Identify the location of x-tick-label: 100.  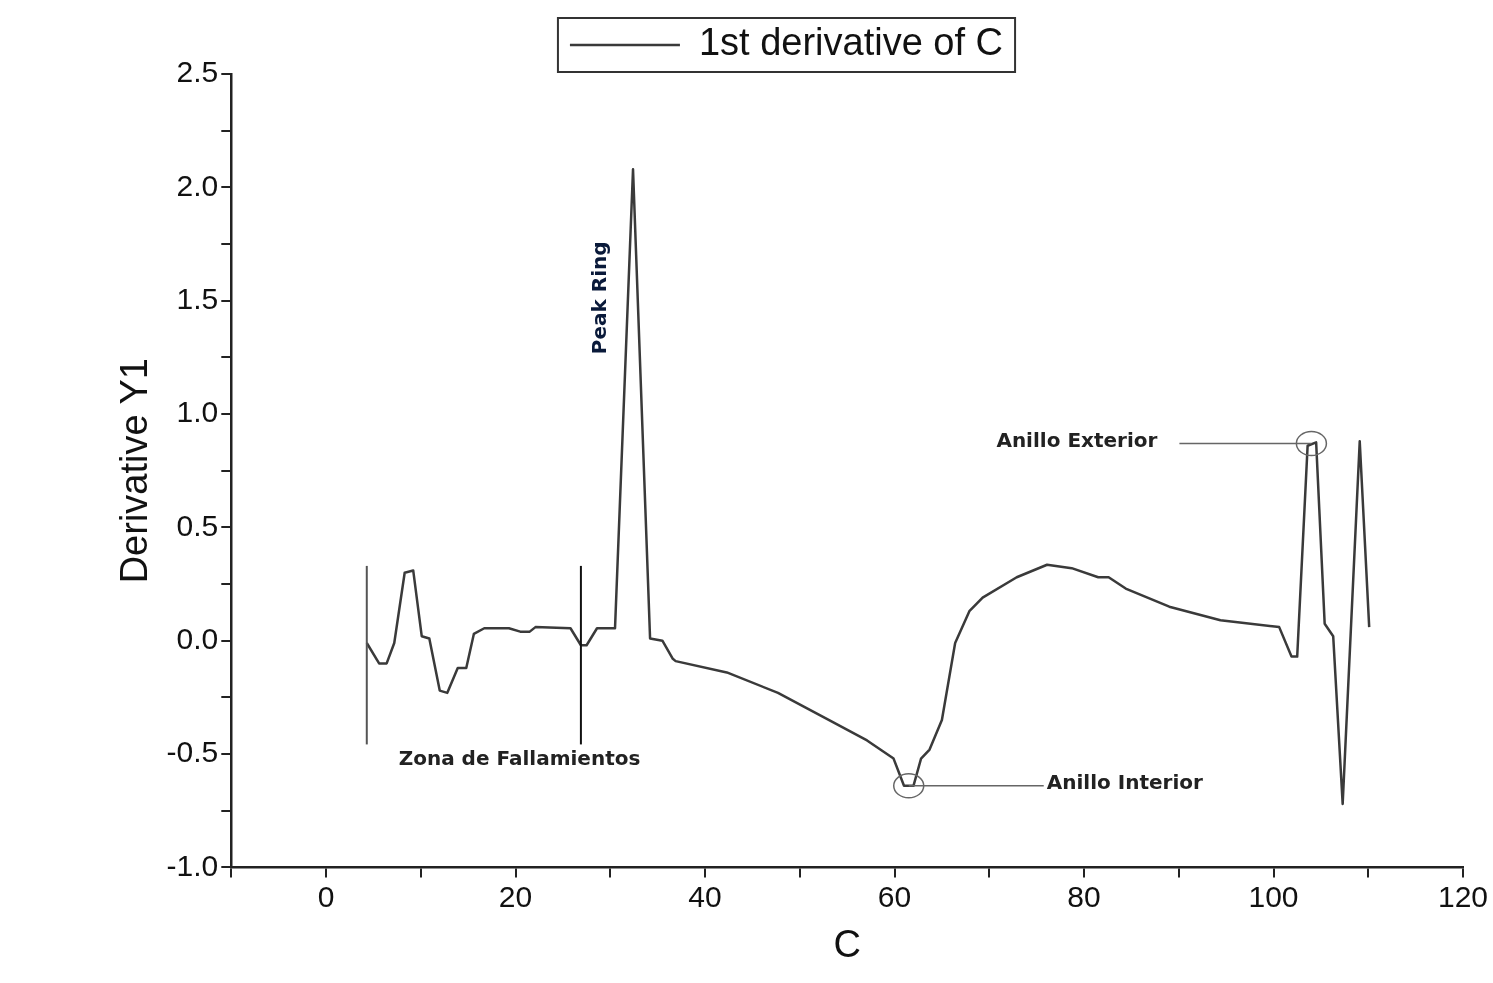
(1273, 896).